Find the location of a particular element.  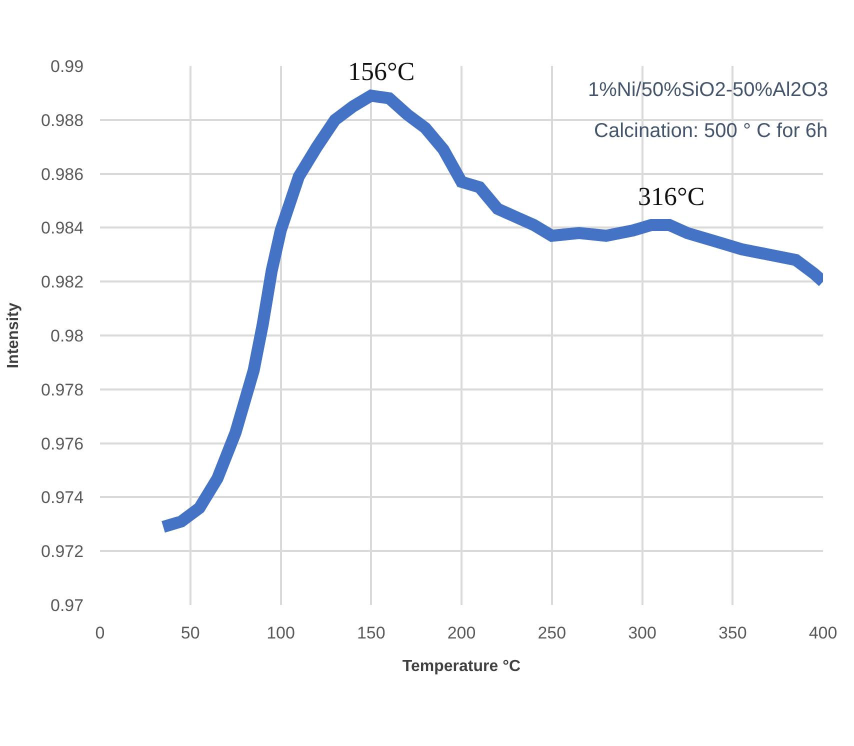

annotation: Calcination: 500 ° C for 6h is located at coordinates (711, 131).